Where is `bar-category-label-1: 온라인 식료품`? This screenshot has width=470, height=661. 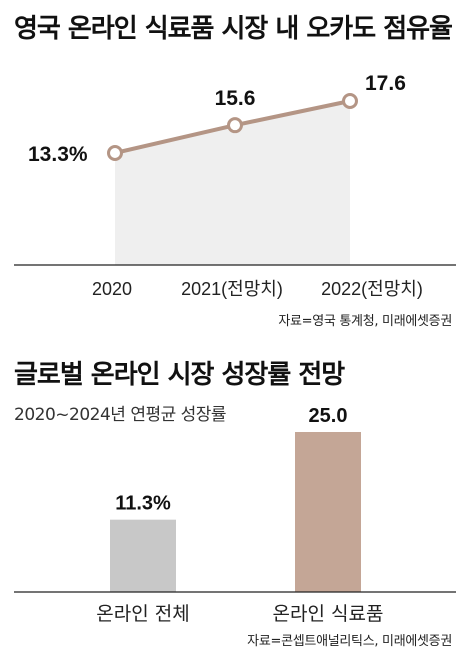 bar-category-label-1: 온라인 식료품 is located at coordinates (328, 614).